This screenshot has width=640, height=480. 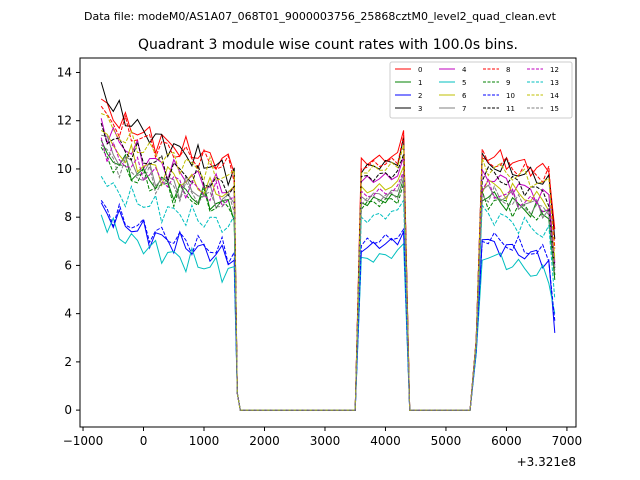 What do you see at coordinates (68, 314) in the screenshot?
I see `y-tick-label: 4` at bounding box center [68, 314].